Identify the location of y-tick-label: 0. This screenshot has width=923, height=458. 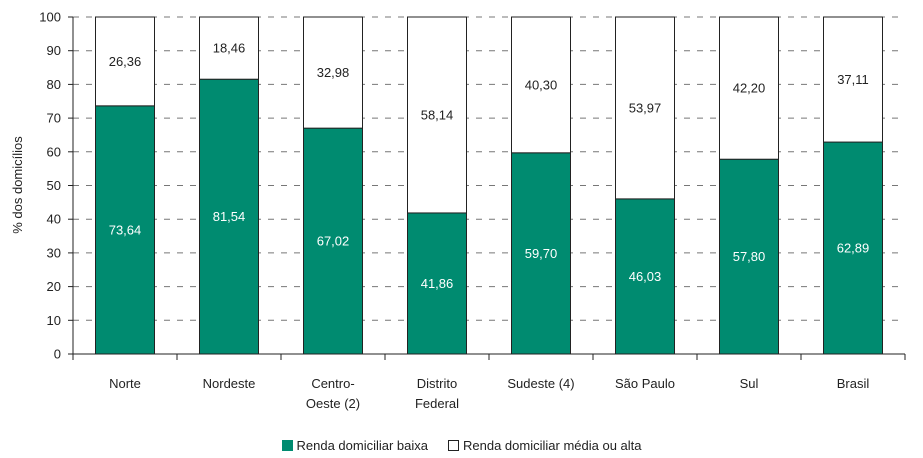
(57, 354).